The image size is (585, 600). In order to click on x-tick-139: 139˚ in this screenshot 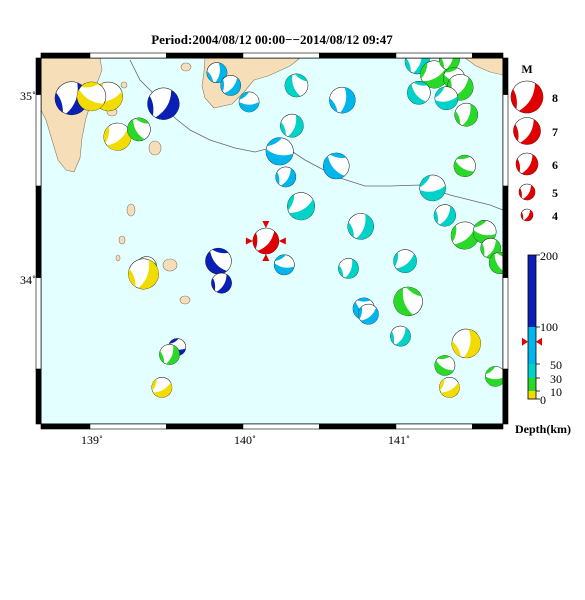, I will do `click(92, 440)`.